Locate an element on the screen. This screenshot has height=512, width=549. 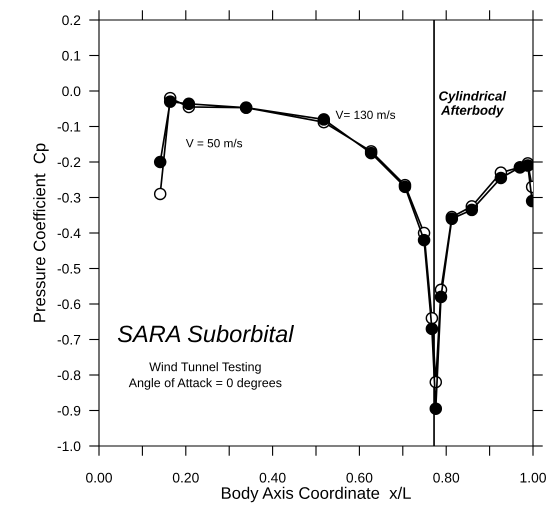
annotation: Wind Tunnel Testing is located at coordinates (205, 368).